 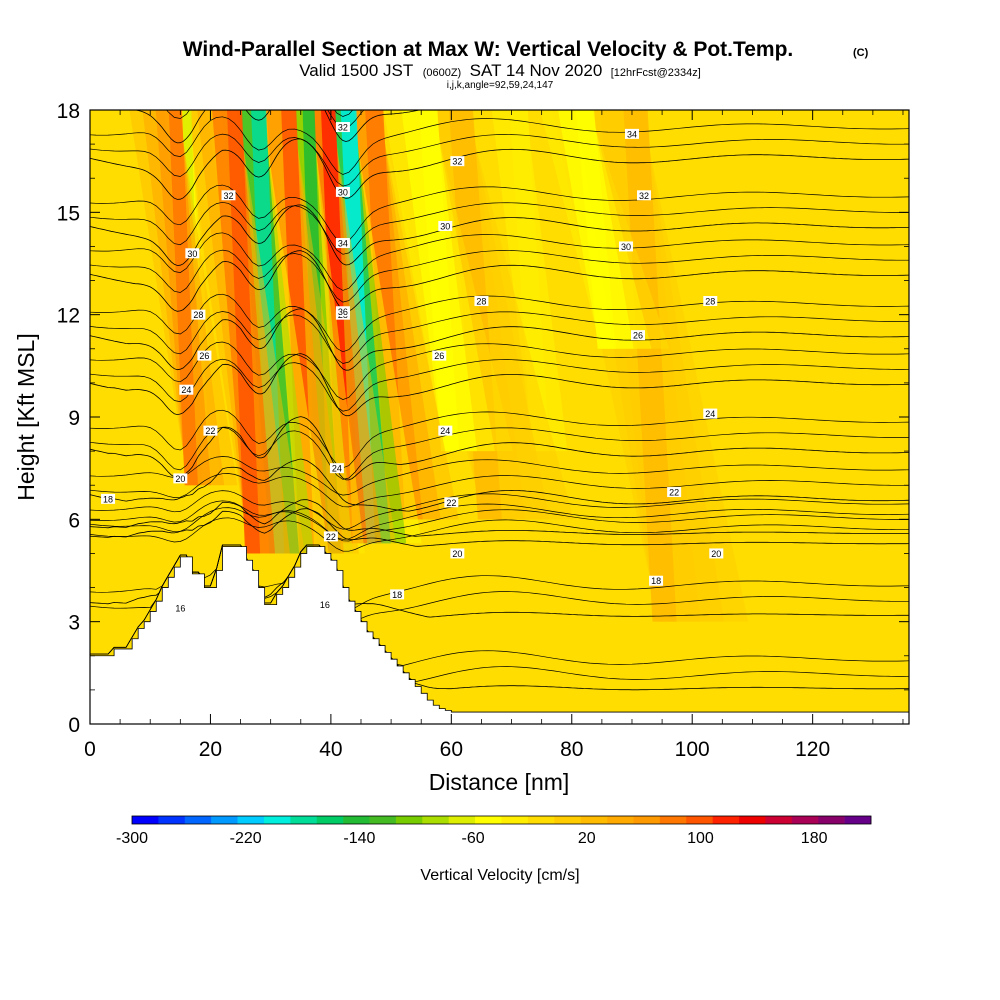 I want to click on colorbar-tick-label: -60, so click(x=473, y=838).